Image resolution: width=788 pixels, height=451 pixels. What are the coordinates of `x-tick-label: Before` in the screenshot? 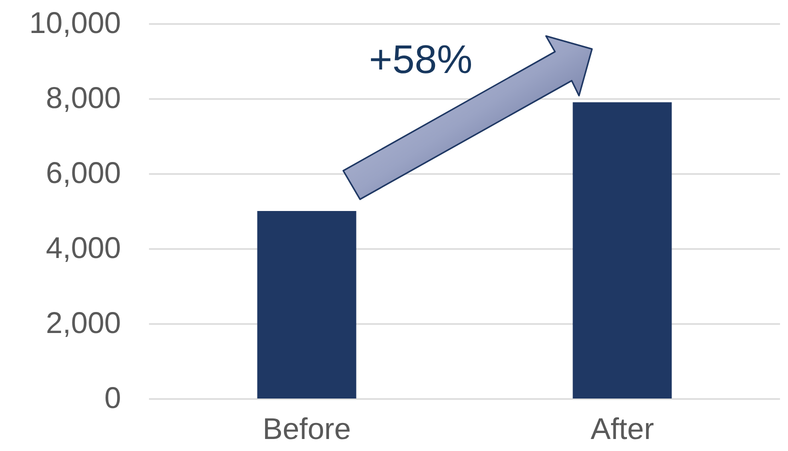 It's located at (306, 429).